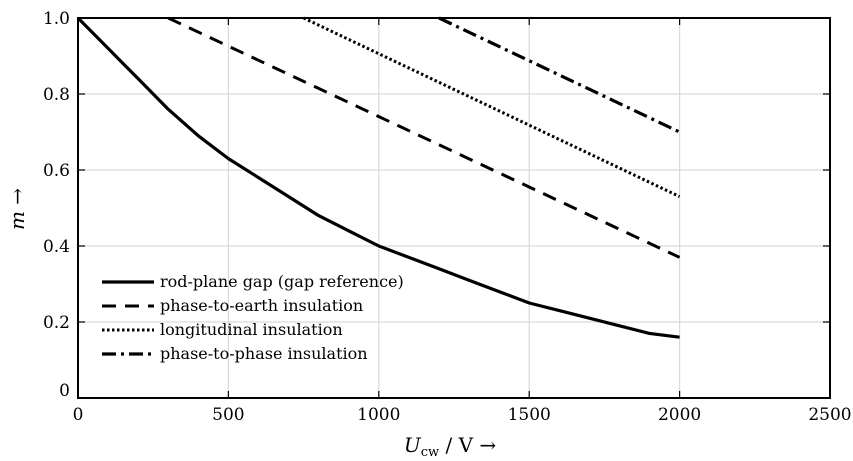  Describe the element at coordinates (64, 391) in the screenshot. I see `y-tick-label: 0` at that location.